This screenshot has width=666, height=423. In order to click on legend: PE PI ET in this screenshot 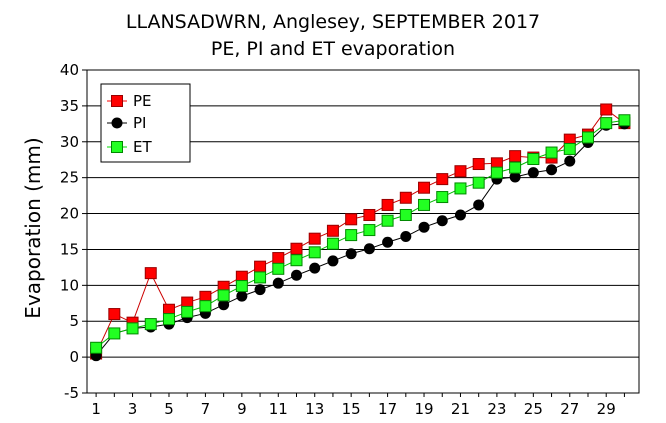, I will do `click(145, 123)`.